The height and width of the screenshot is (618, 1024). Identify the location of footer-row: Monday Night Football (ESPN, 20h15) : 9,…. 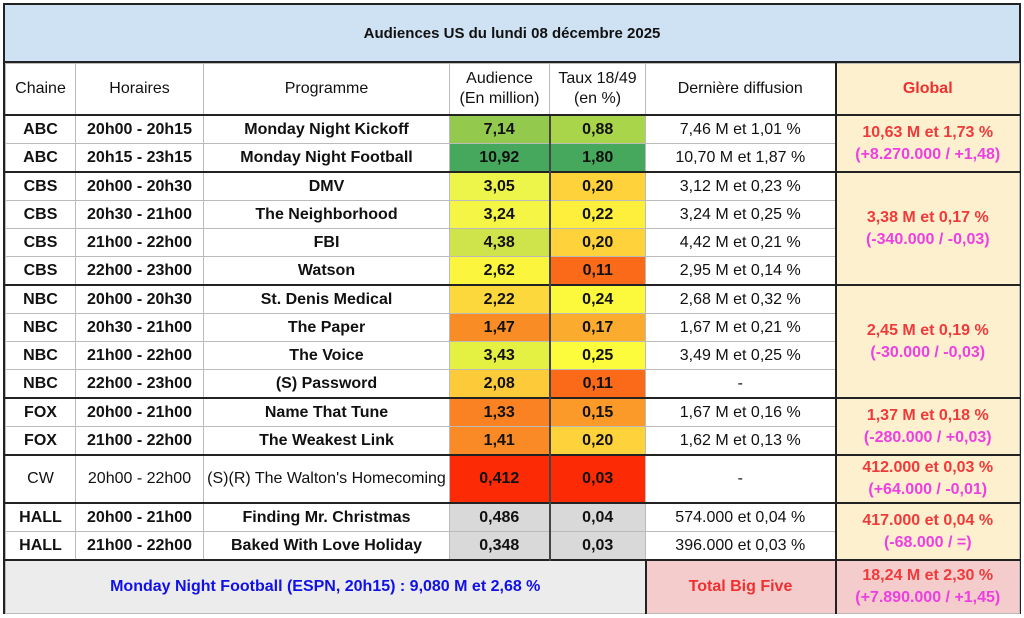
(512, 586).